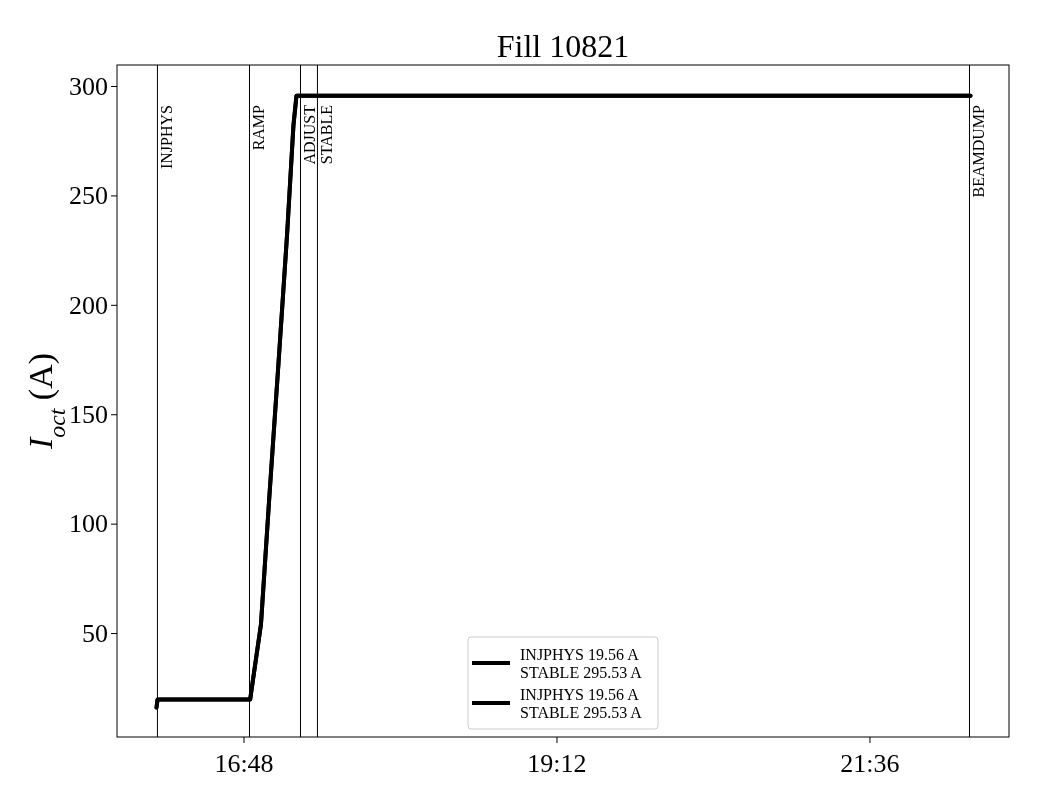 The height and width of the screenshot is (800, 1040). I want to click on y-tick-label: 150, so click(88, 415).